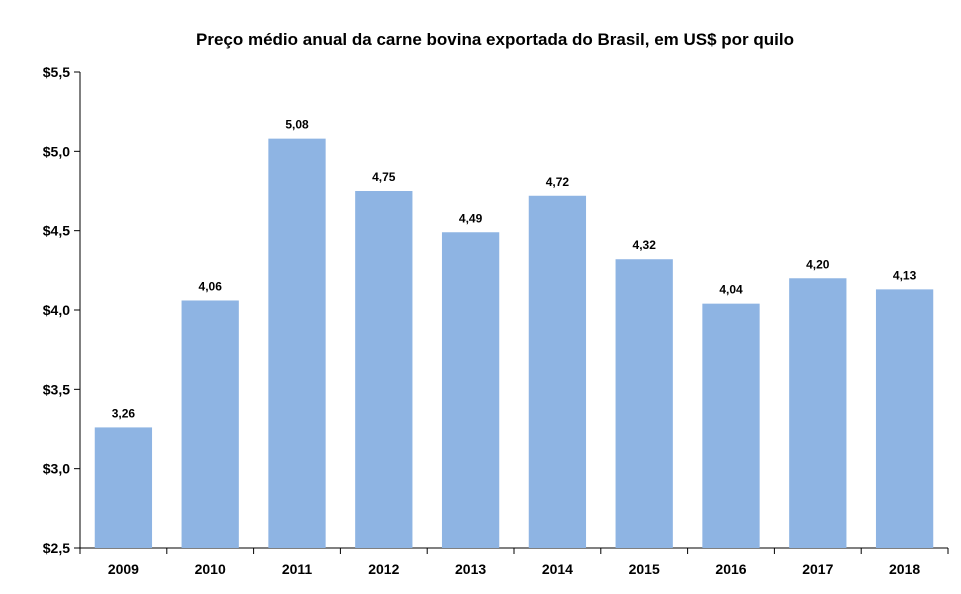 The height and width of the screenshot is (594, 961). Describe the element at coordinates (731, 425) in the screenshot. I see `bar-2016` at that location.